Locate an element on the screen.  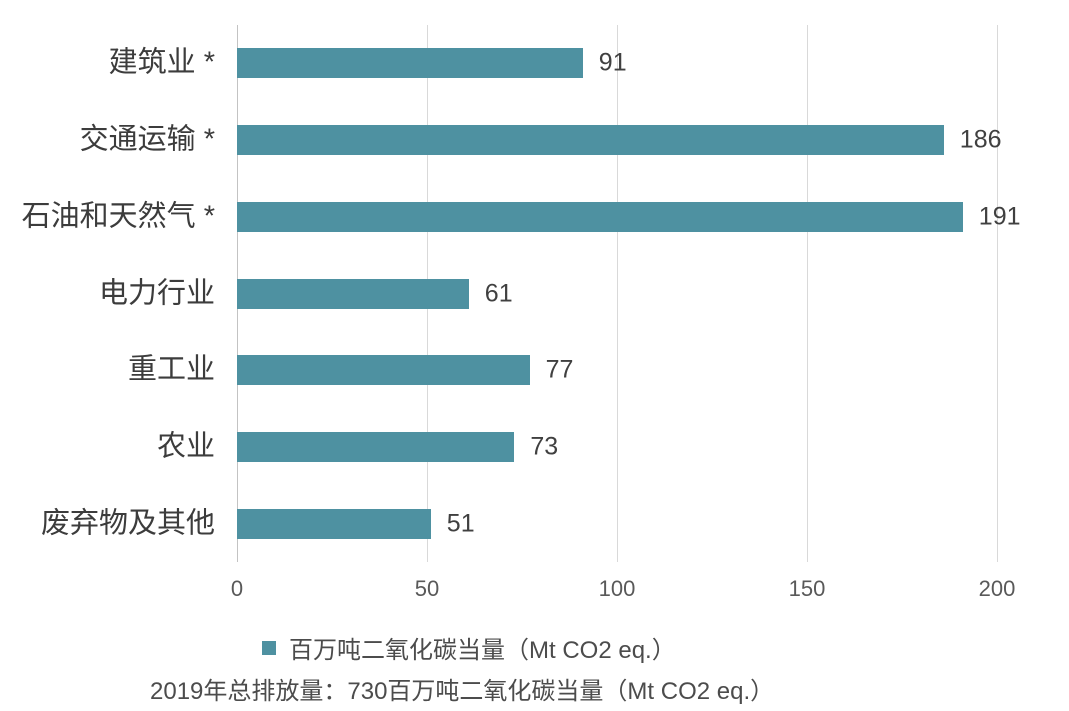
category-label: 石油和天然气 * is located at coordinates (118, 216).